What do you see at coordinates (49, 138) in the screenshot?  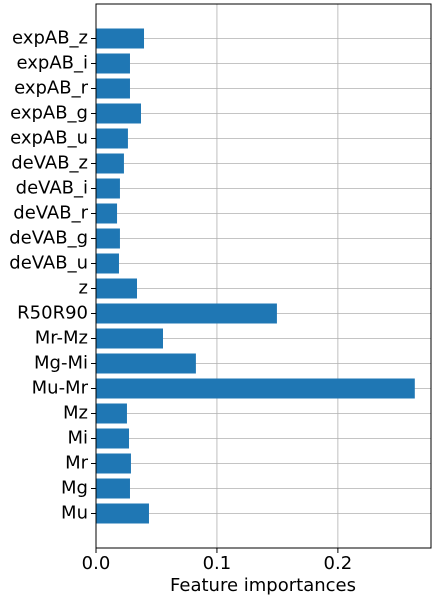 I see `y-tick-label: expAB_u` at bounding box center [49, 138].